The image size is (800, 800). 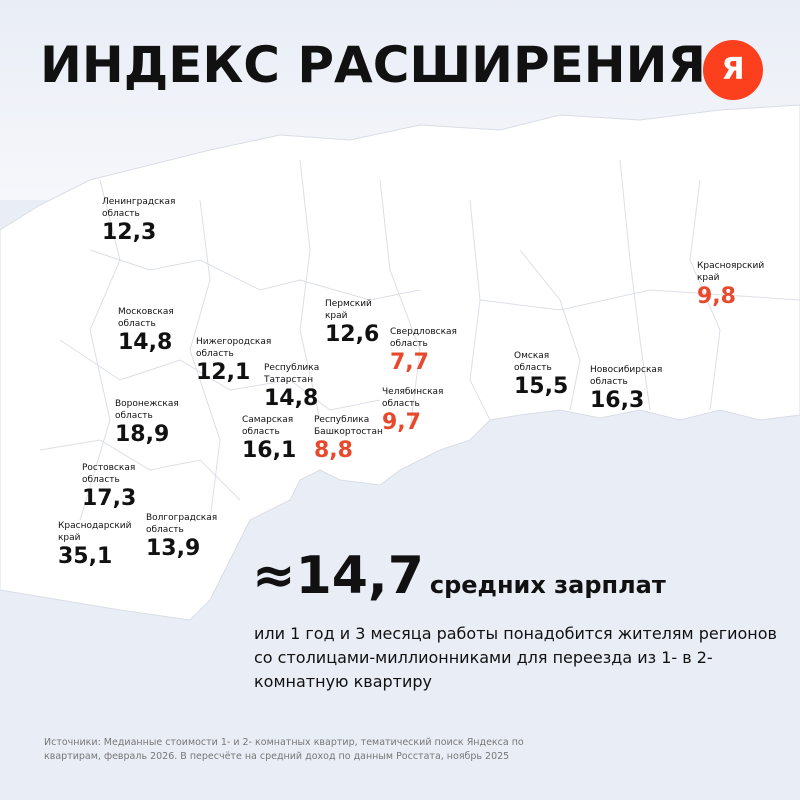 I want to click on region-bashkortostan: Республика Башкортостан 8,8, so click(x=348, y=439).